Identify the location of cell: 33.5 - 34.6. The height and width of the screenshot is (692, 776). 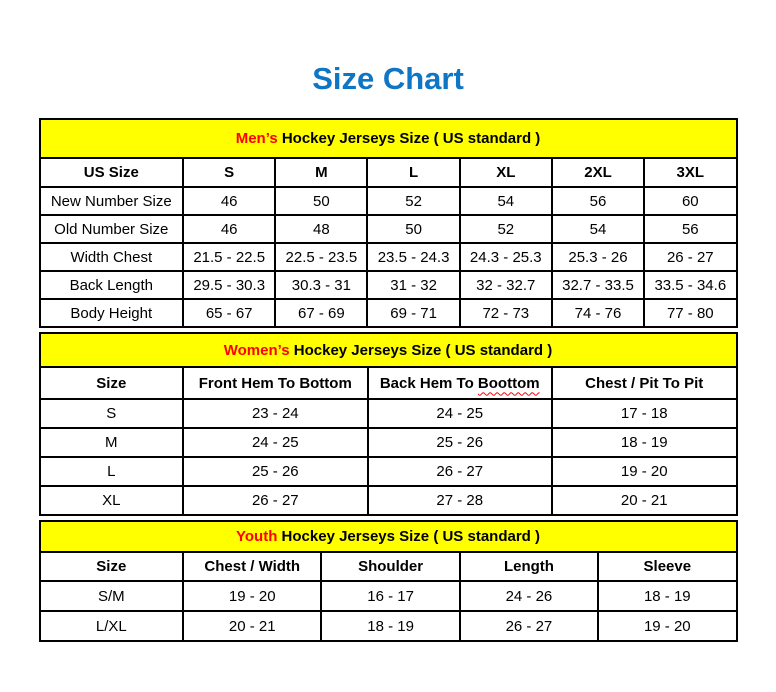
(690, 285).